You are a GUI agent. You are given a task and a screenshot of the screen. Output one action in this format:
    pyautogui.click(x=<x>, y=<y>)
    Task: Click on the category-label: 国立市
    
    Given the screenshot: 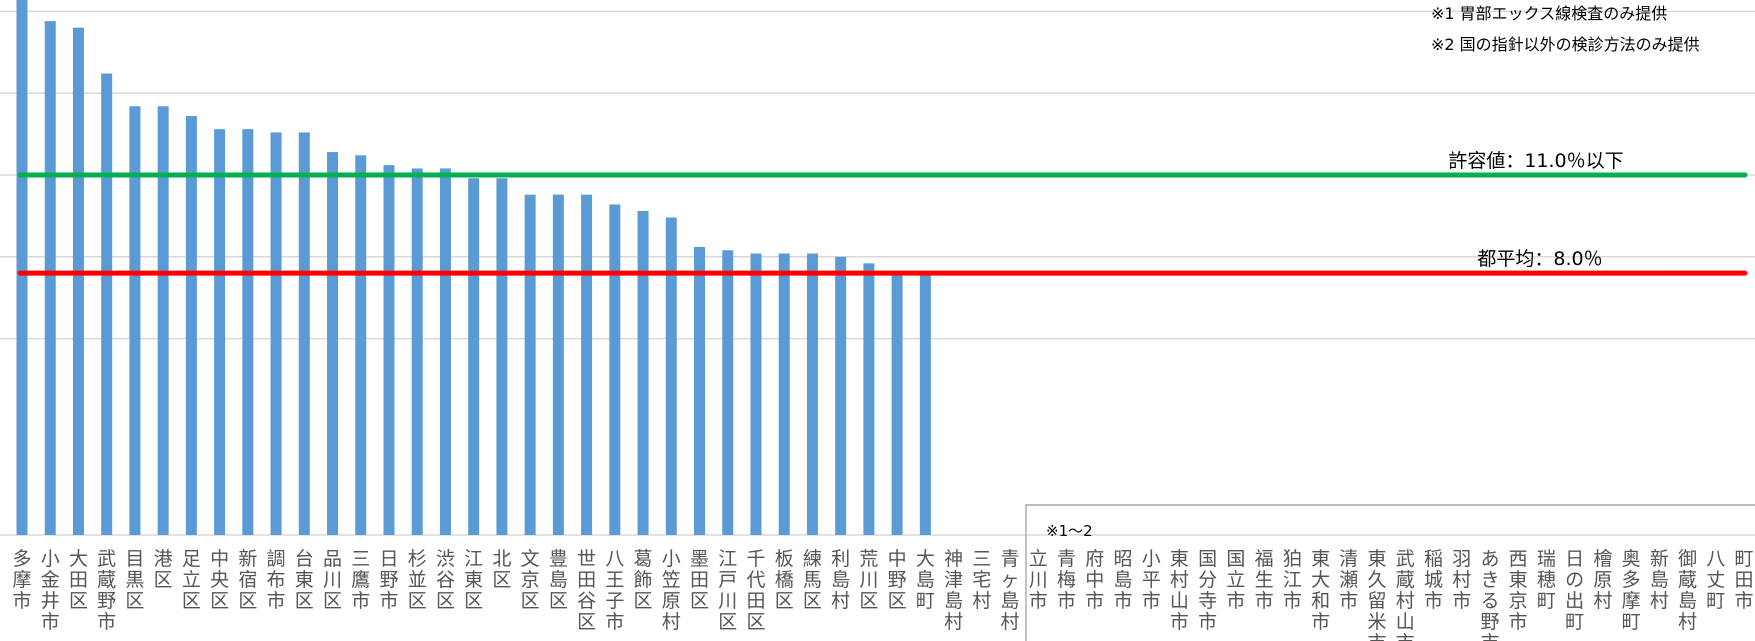 What is the action you would take?
    pyautogui.click(x=1235, y=580)
    